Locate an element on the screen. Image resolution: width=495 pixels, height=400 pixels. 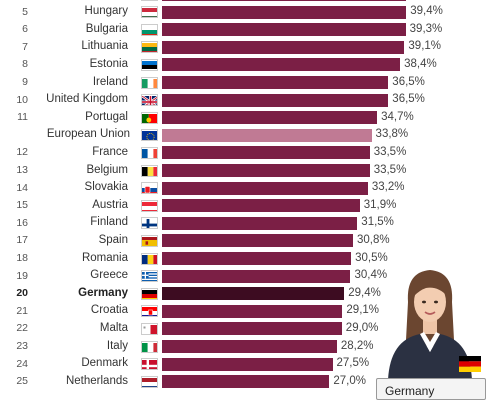
badge-label: Germany is located at coordinates (410, 391).